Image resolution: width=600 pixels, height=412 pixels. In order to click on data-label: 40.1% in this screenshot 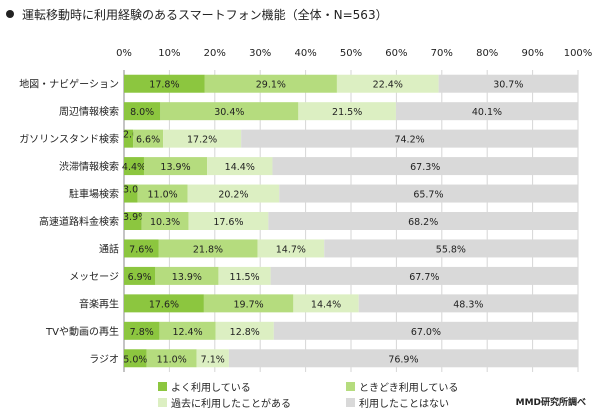, I will do `click(487, 112)`.